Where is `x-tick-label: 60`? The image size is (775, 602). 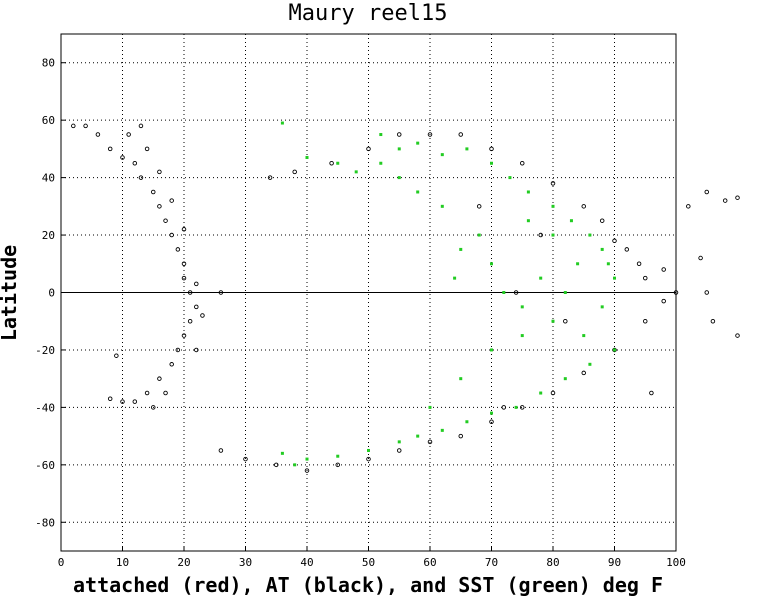 x-tick-label: 60 is located at coordinates (429, 562).